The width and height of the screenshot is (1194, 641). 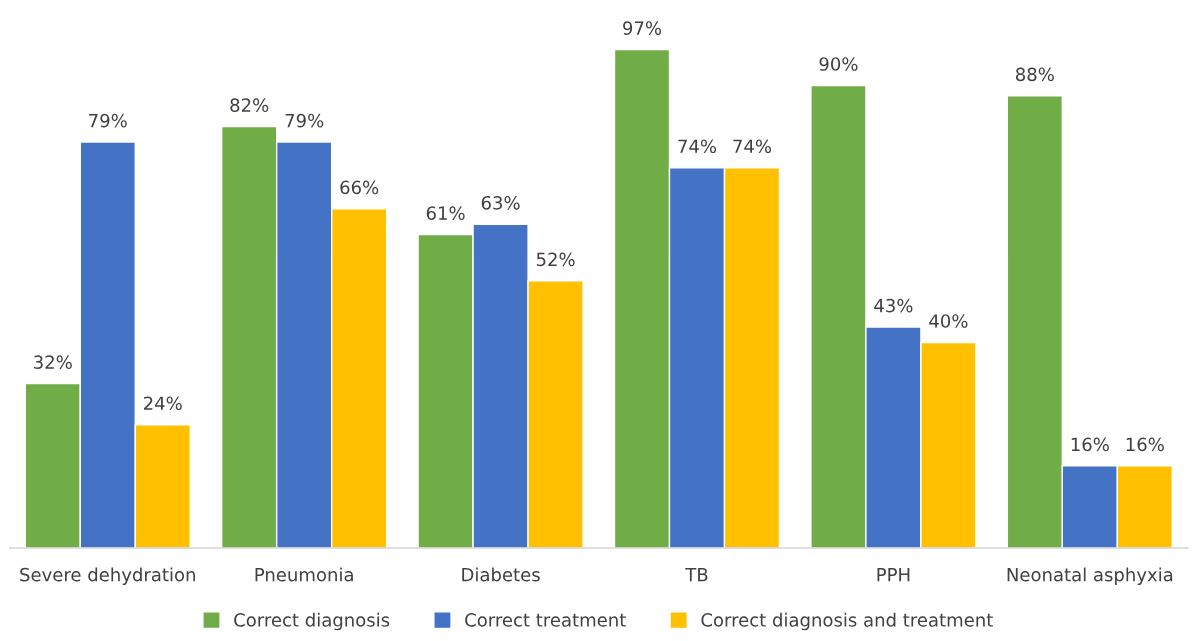 I want to click on legend-label: Correct treatment, so click(x=545, y=620).